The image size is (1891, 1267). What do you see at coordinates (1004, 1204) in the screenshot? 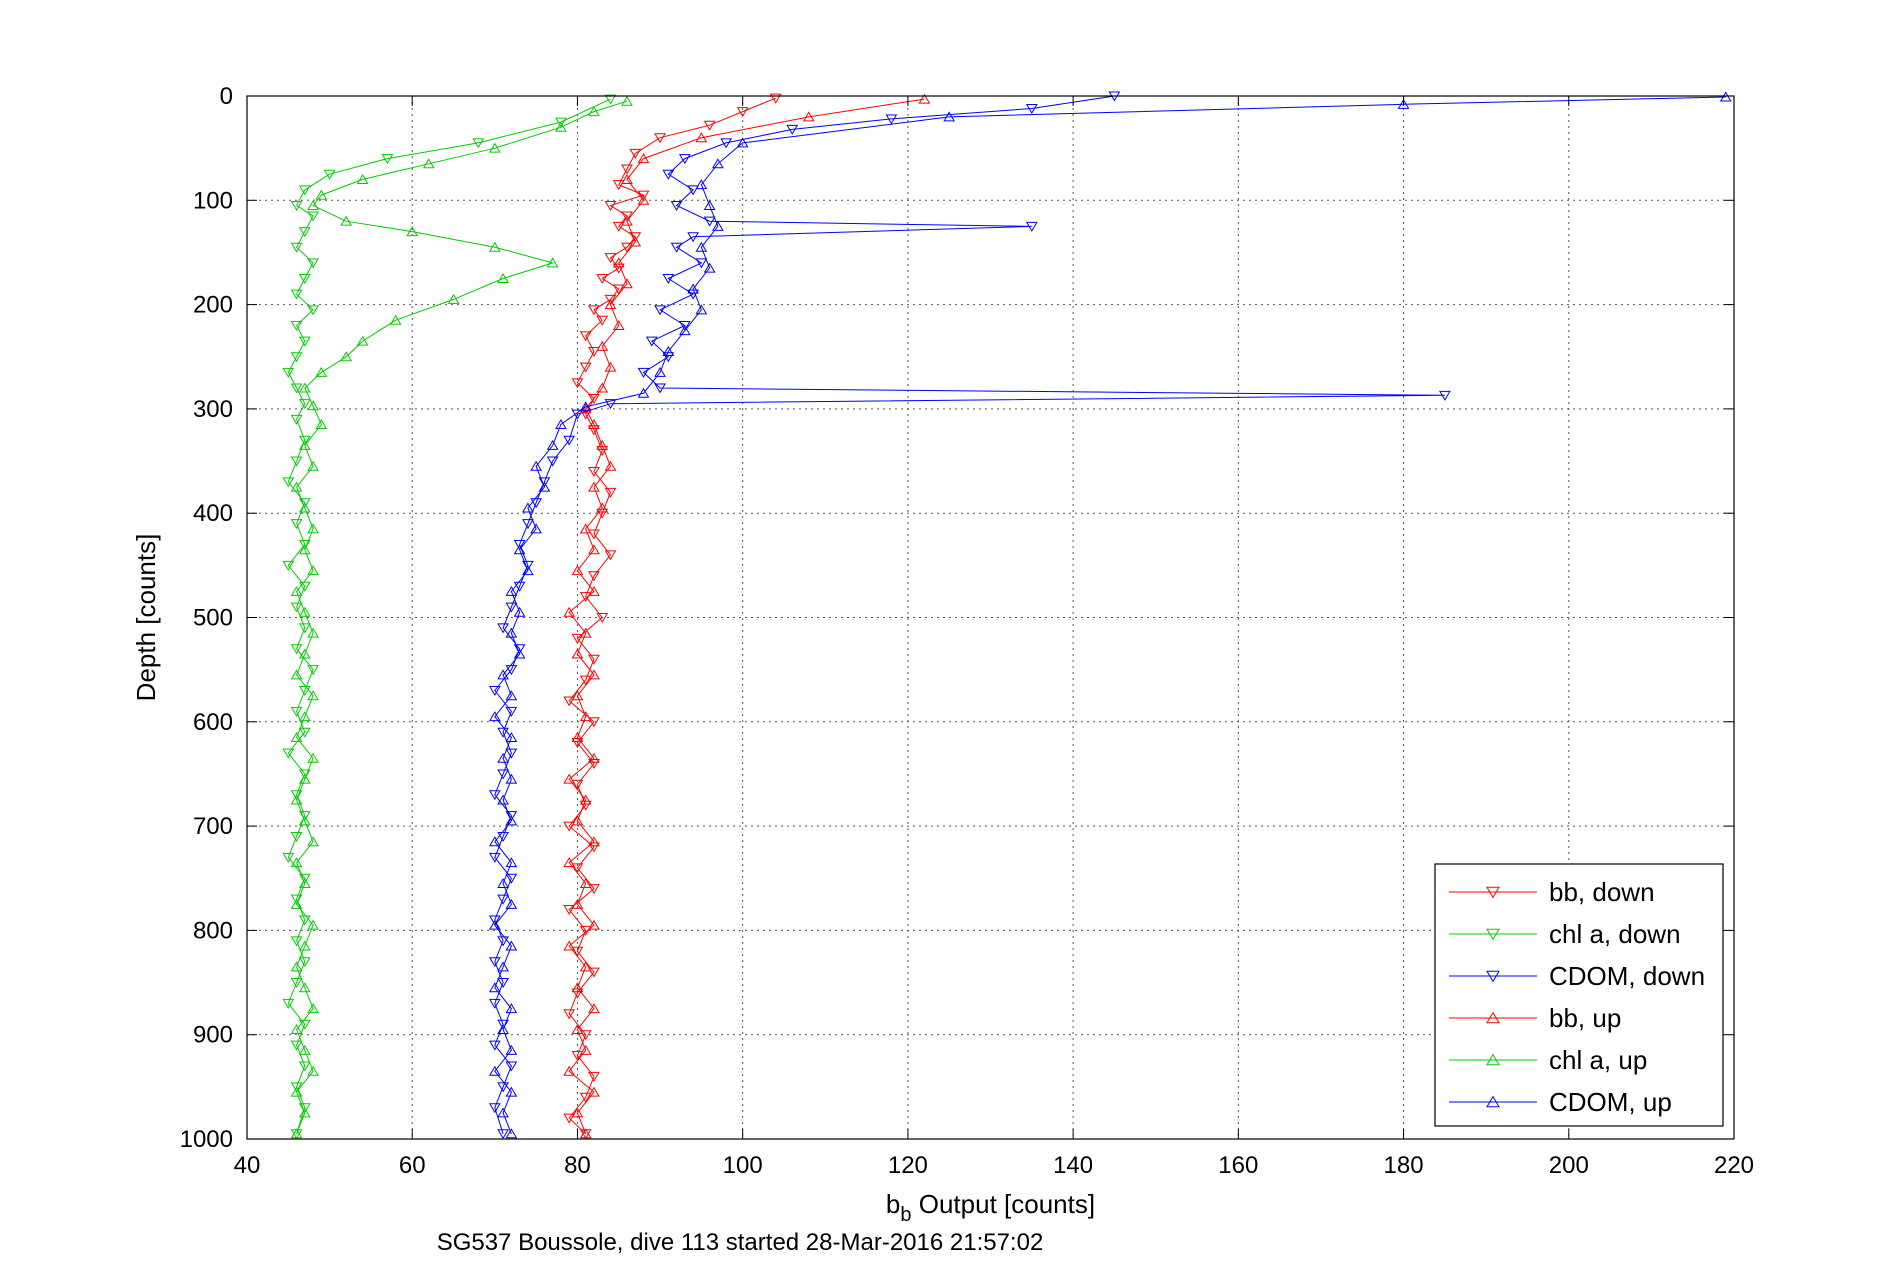
I see `x-axis-label-rest: Output [counts]` at bounding box center [1004, 1204].